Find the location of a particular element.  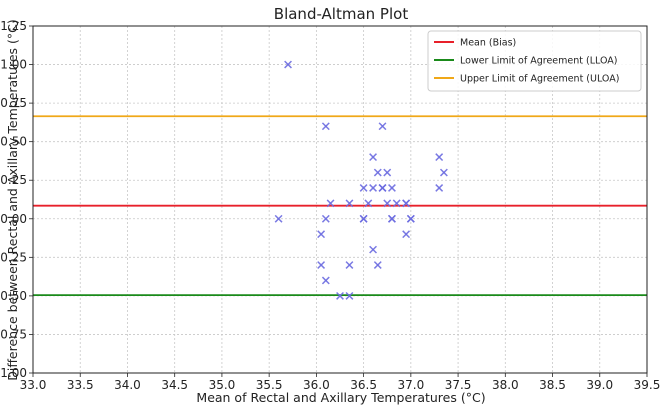

x-tick-label: 37.5 is located at coordinates (458, 385).